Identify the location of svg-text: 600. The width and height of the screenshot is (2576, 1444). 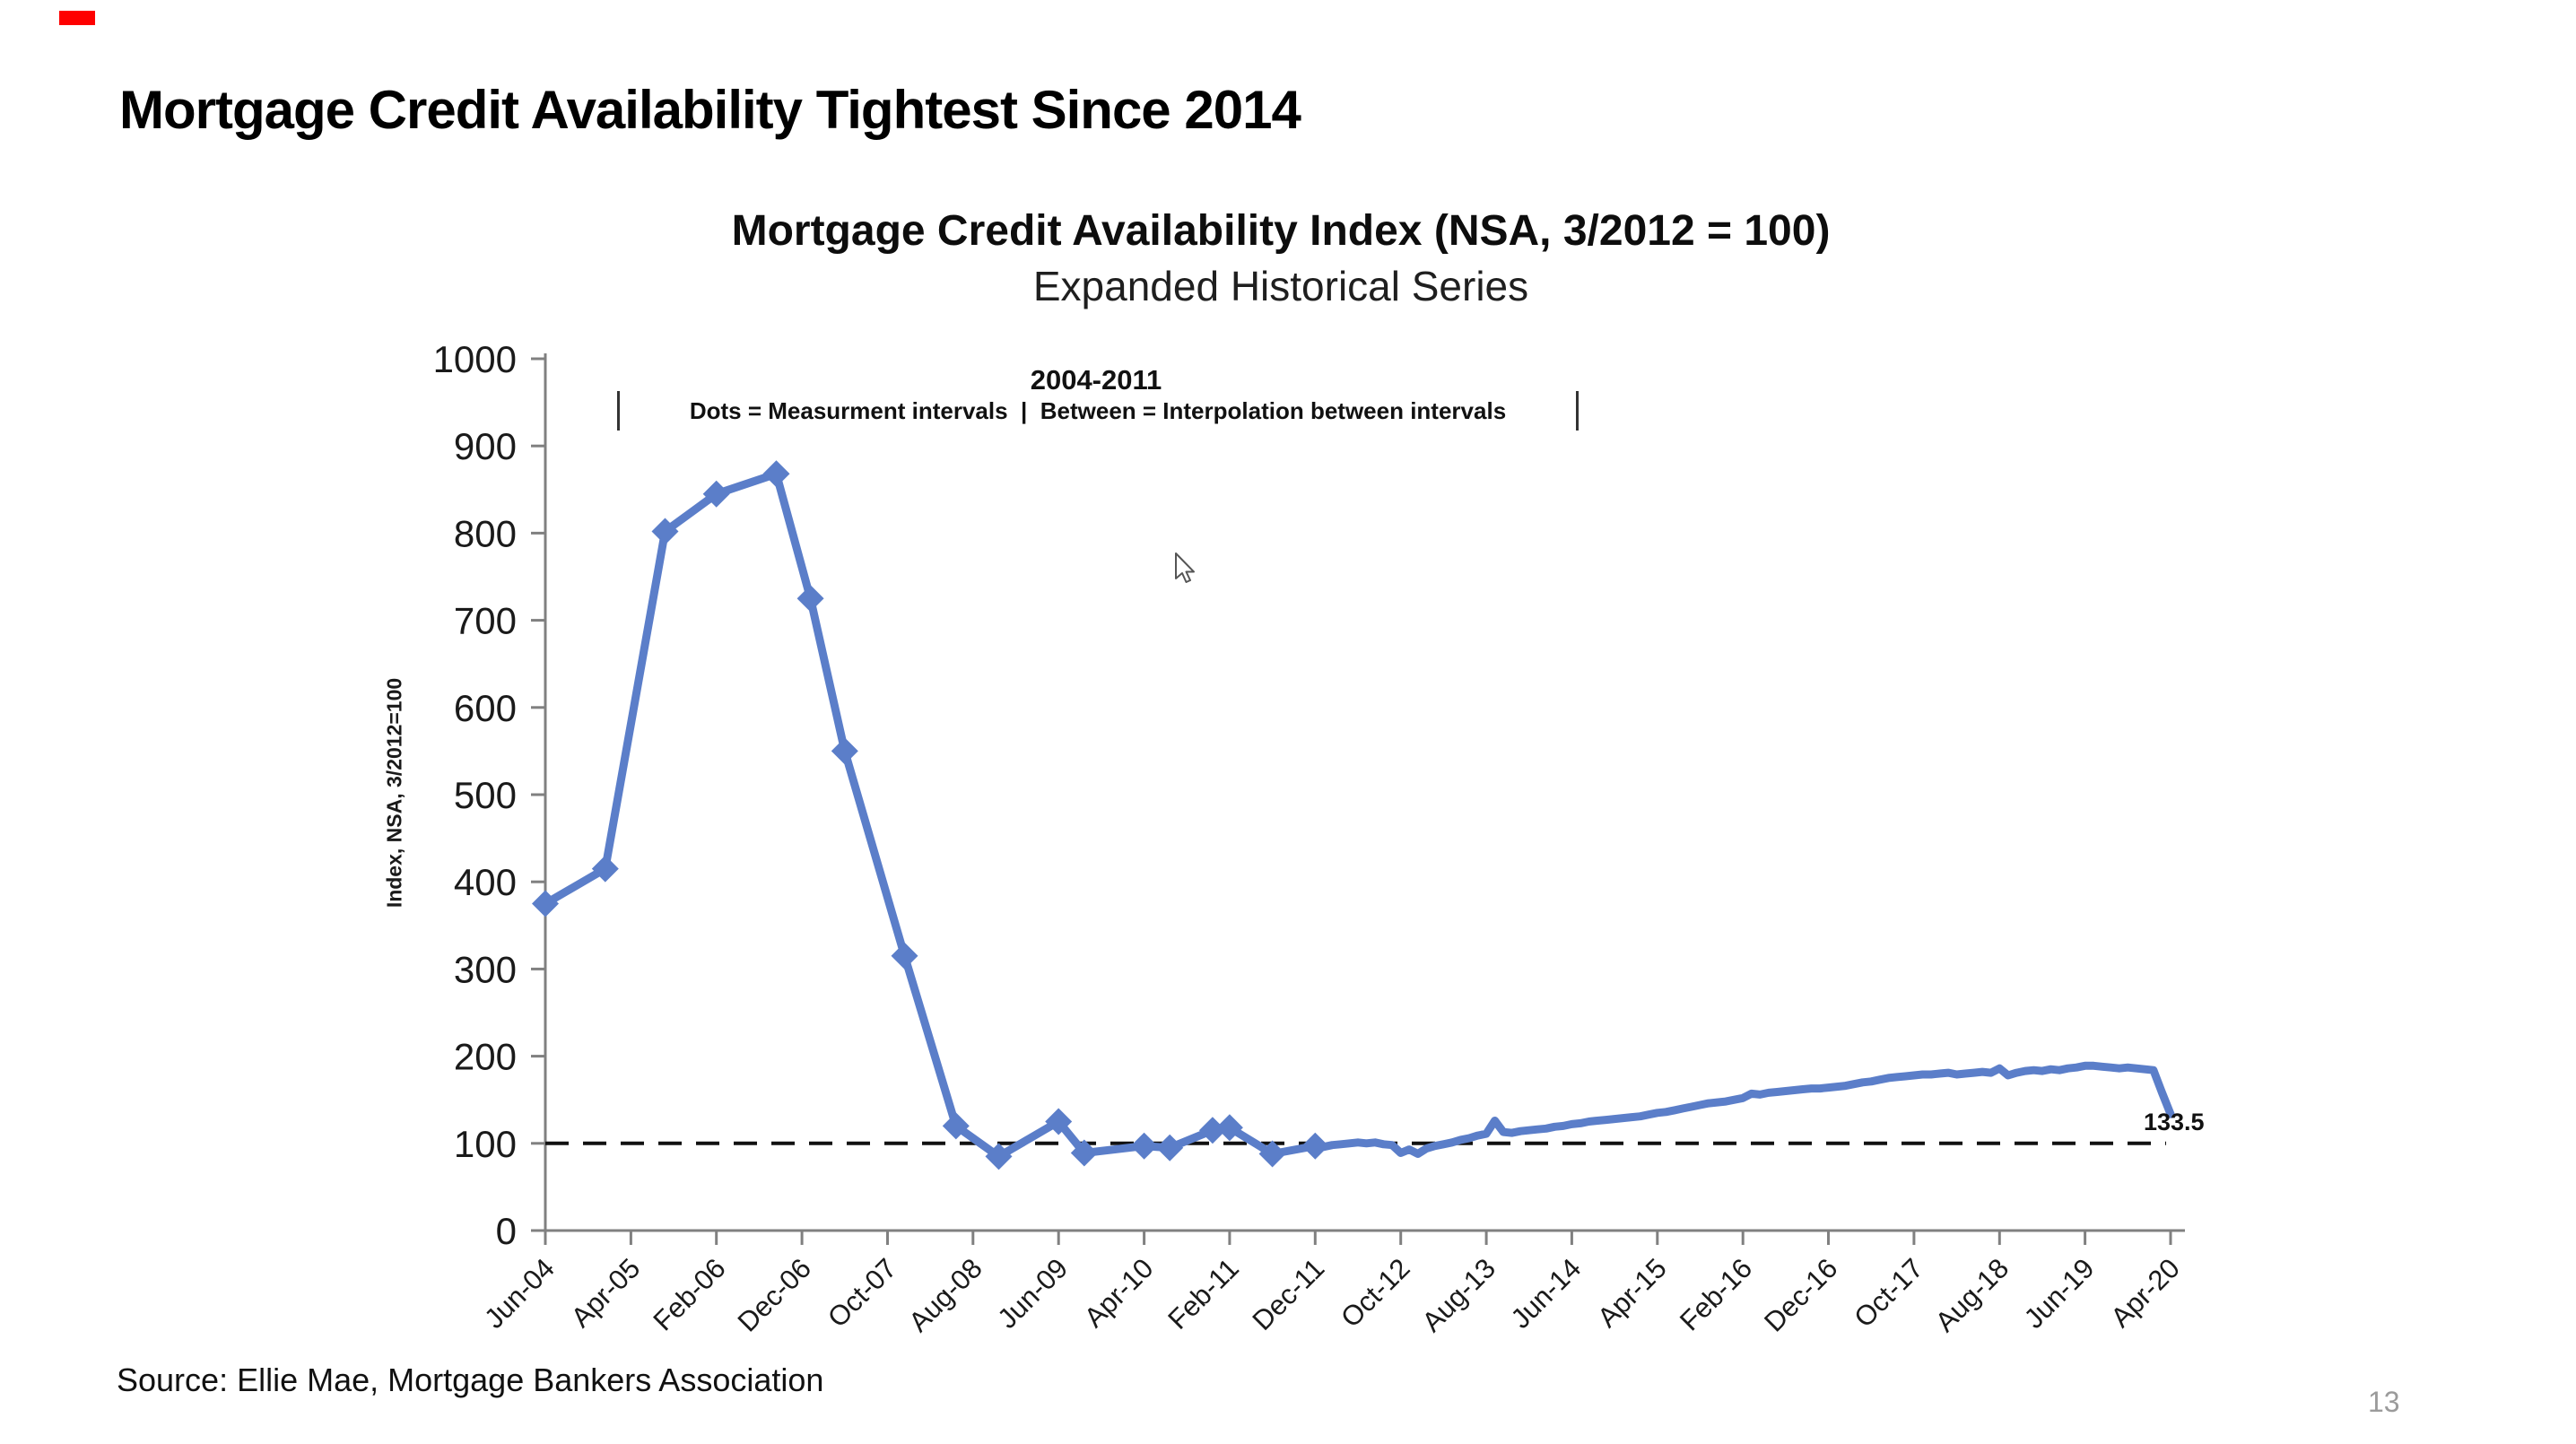
(485, 708).